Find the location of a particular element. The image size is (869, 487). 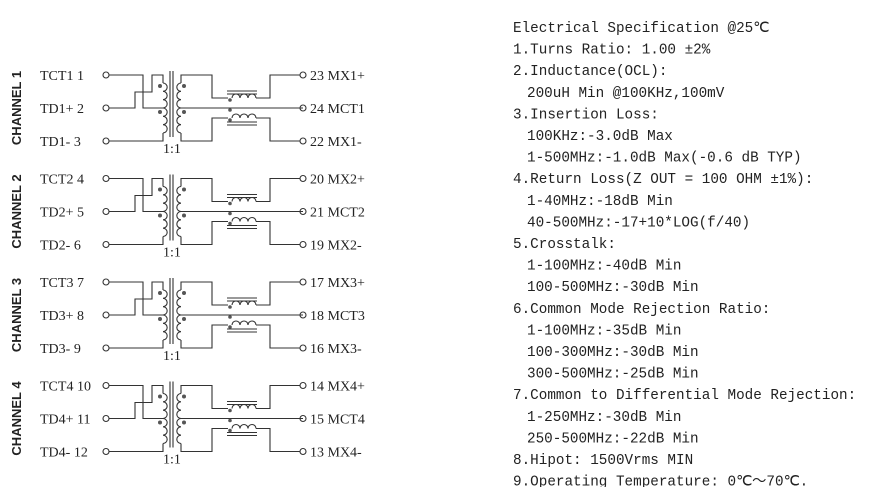

spec-line: 100-500MHz:-30dB Min is located at coordinates (613, 288).